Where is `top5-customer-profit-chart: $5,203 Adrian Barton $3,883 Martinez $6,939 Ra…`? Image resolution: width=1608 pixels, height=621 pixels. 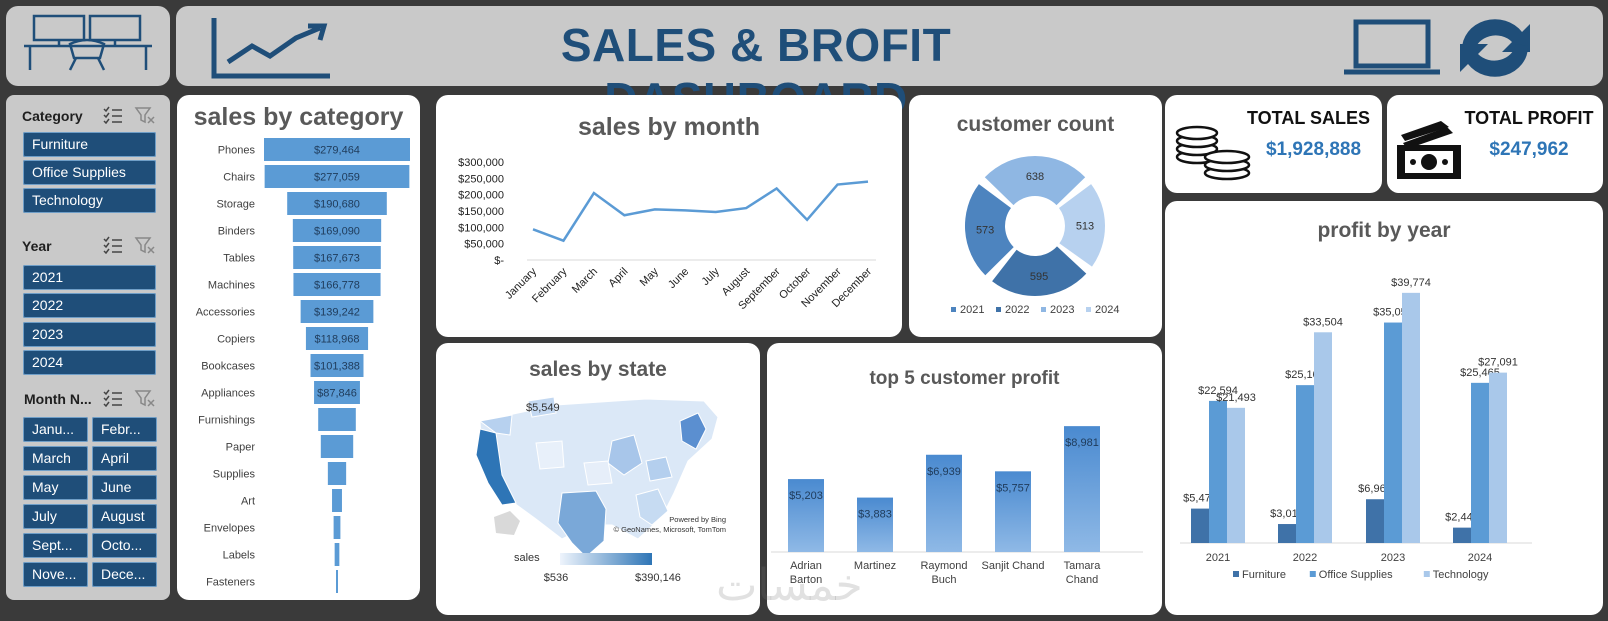
top5-customer-profit-chart: $5,203 Adrian Barton $3,883 Martinez $6,939 Ra… is located at coordinates (957, 506).